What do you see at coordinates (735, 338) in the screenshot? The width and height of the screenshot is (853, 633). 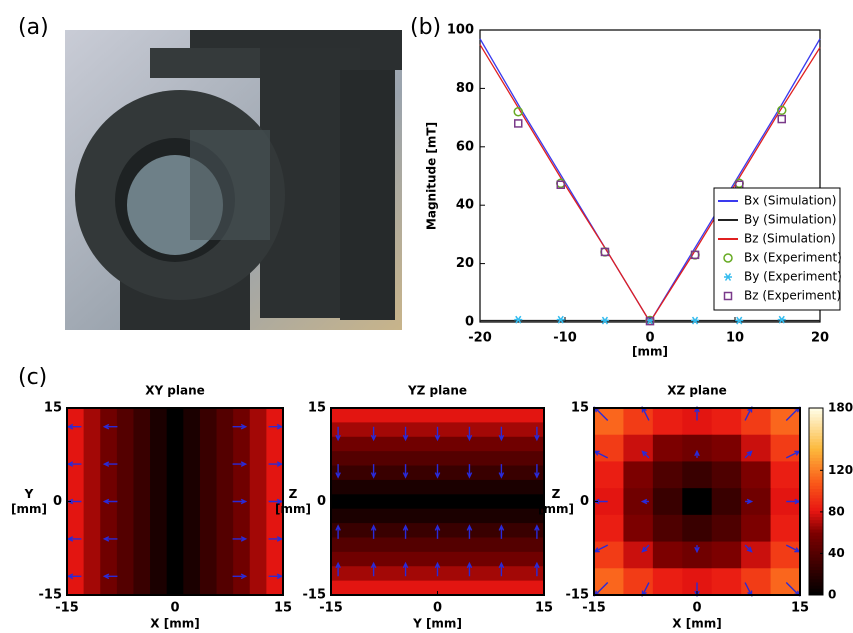 I see `x-tick-label: 10` at bounding box center [735, 338].